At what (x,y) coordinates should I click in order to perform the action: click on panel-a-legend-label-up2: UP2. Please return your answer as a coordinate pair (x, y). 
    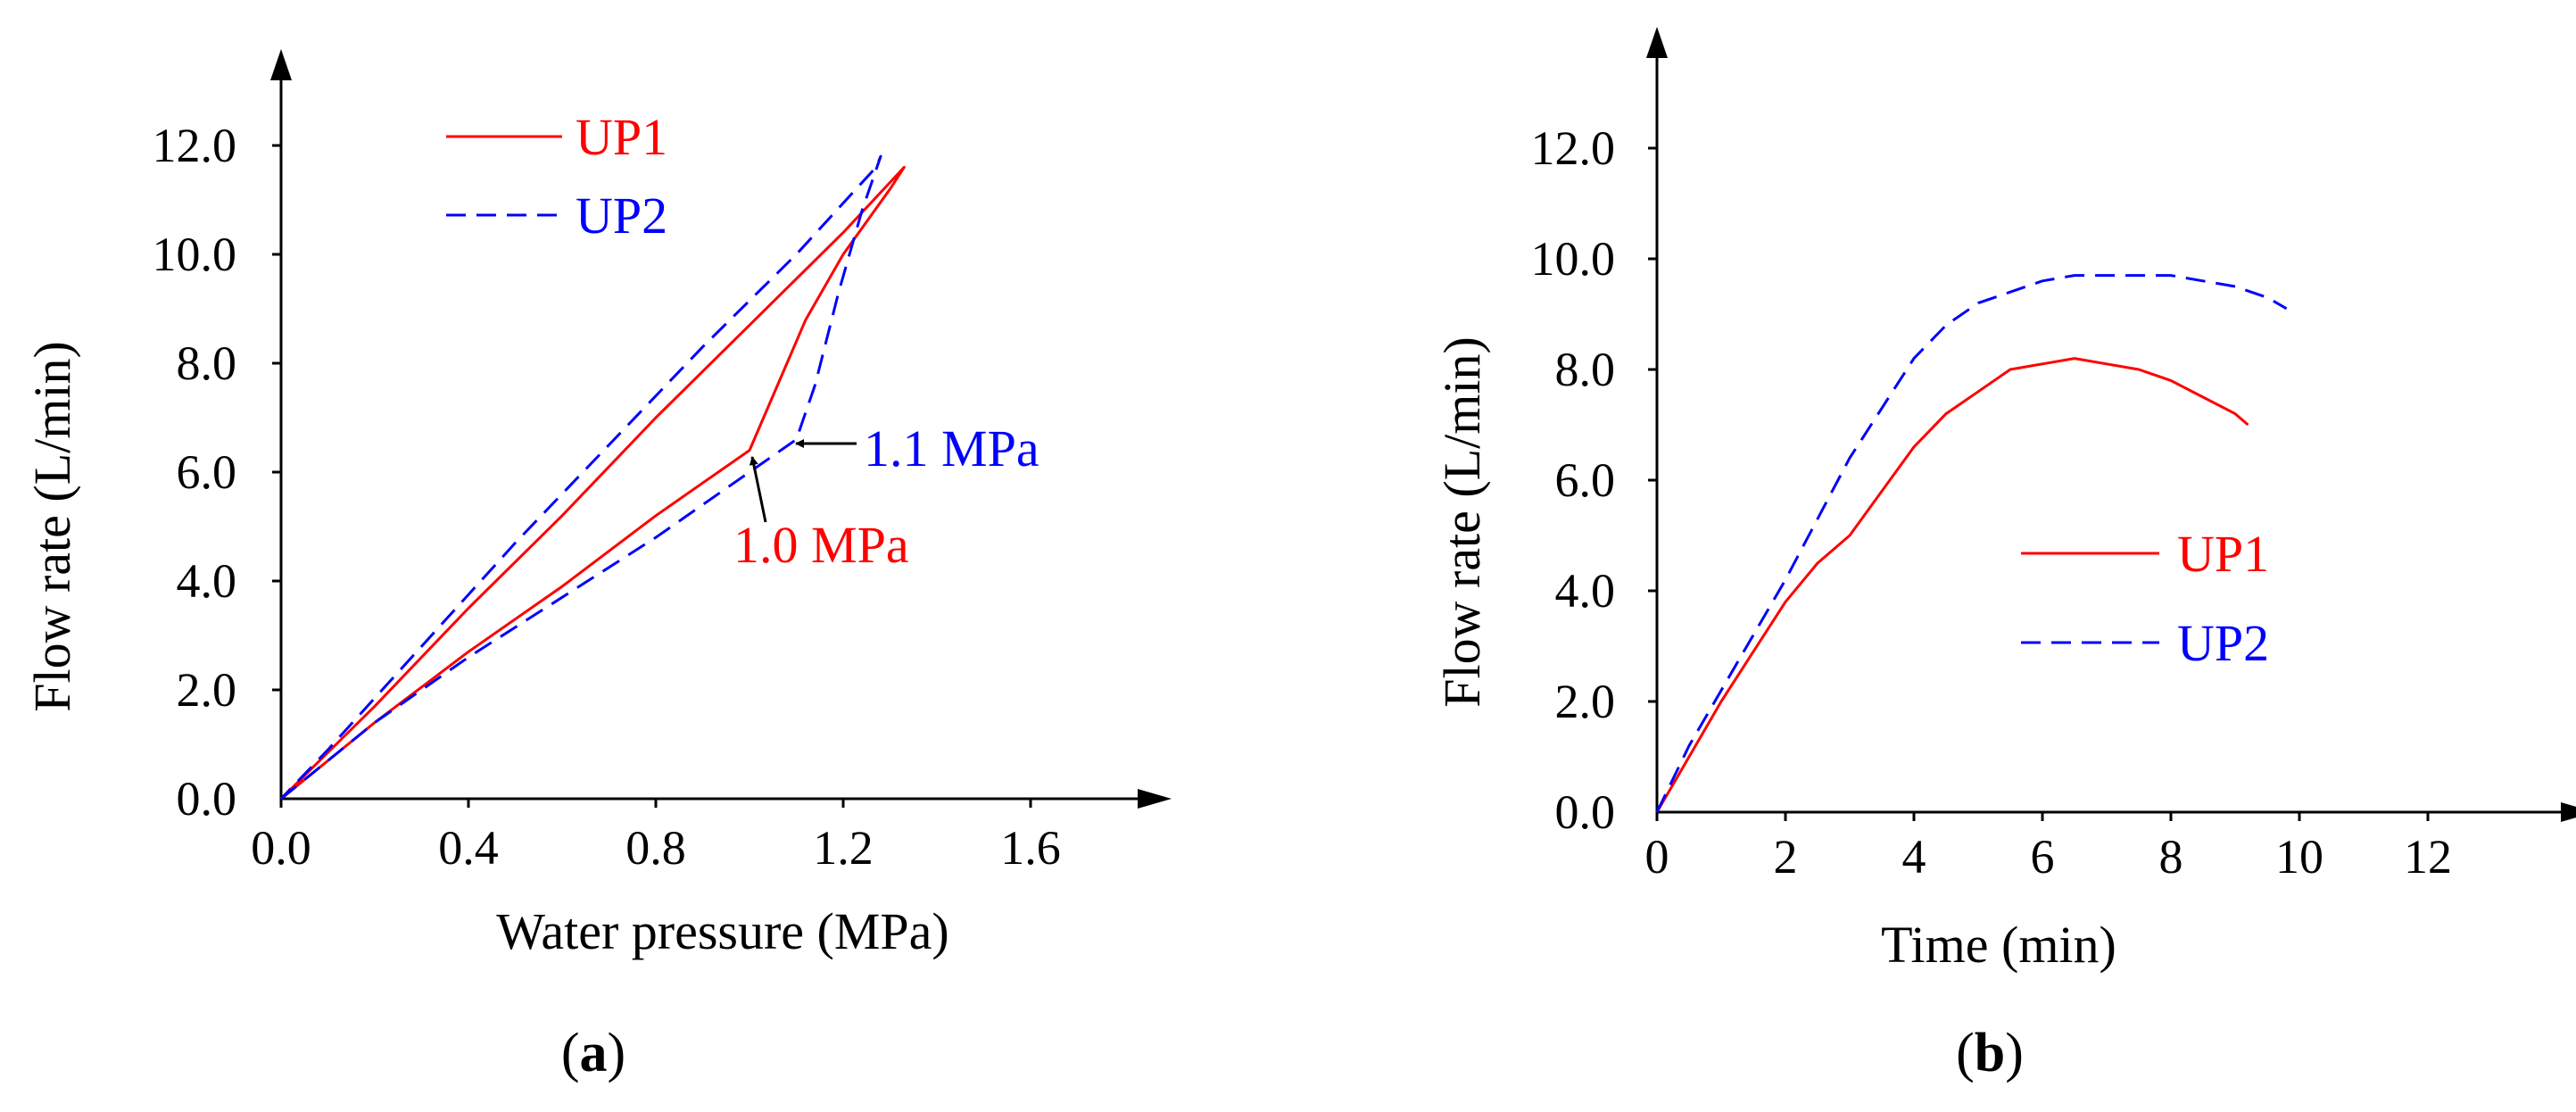
    Looking at the image, I should click on (621, 216).